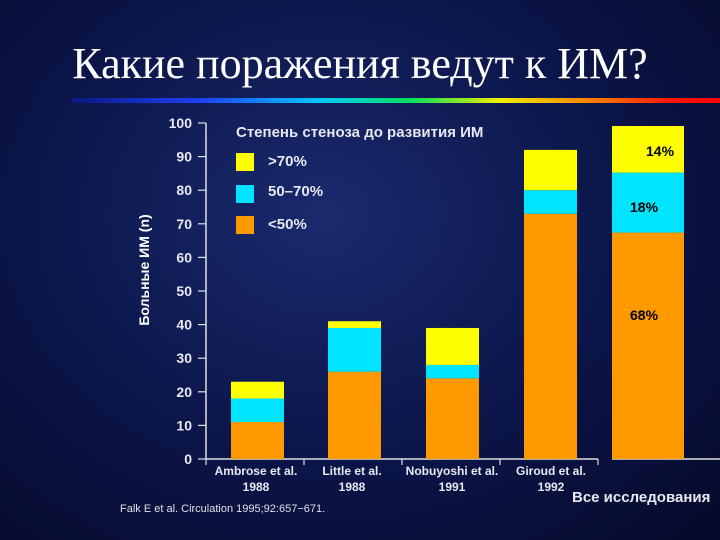 The image size is (720, 540). What do you see at coordinates (296, 191) in the screenshot?
I see `legend-label-50-70: 50–70%` at bounding box center [296, 191].